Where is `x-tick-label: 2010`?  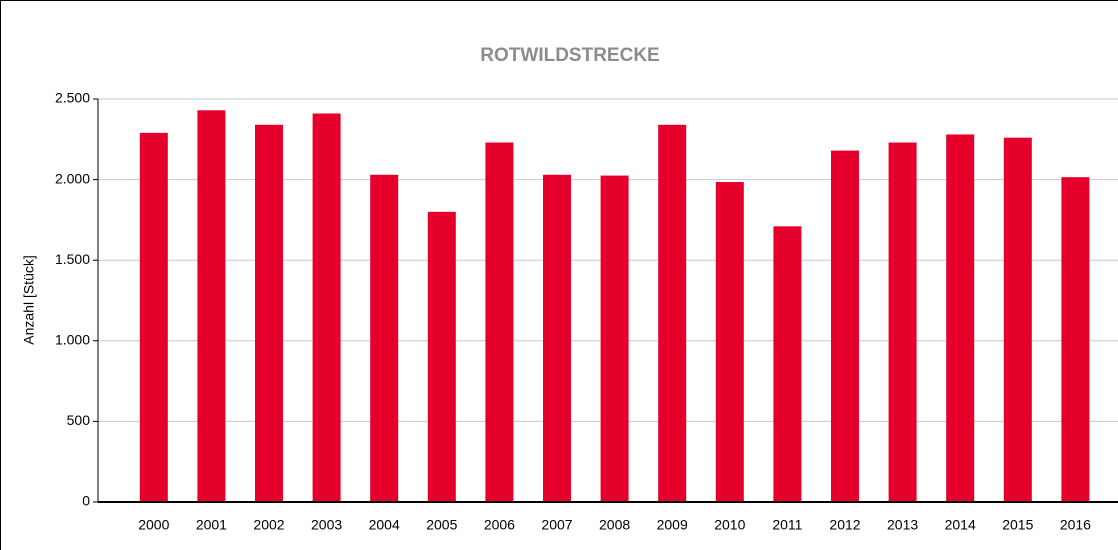
x-tick-label: 2010 is located at coordinates (729, 525).